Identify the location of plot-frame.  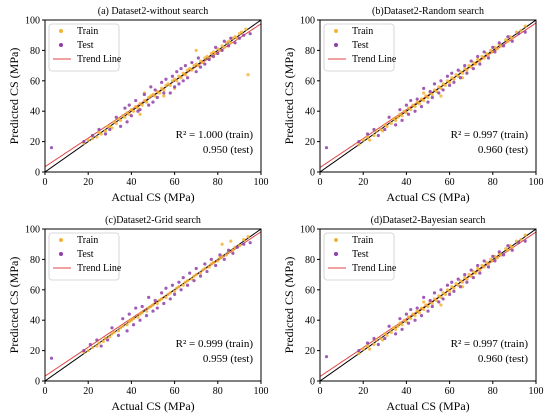
(428, 305).